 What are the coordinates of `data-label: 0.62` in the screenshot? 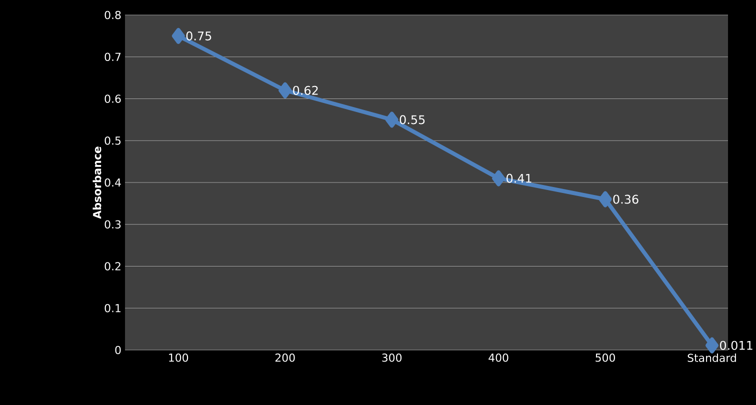 It's located at (305, 90).